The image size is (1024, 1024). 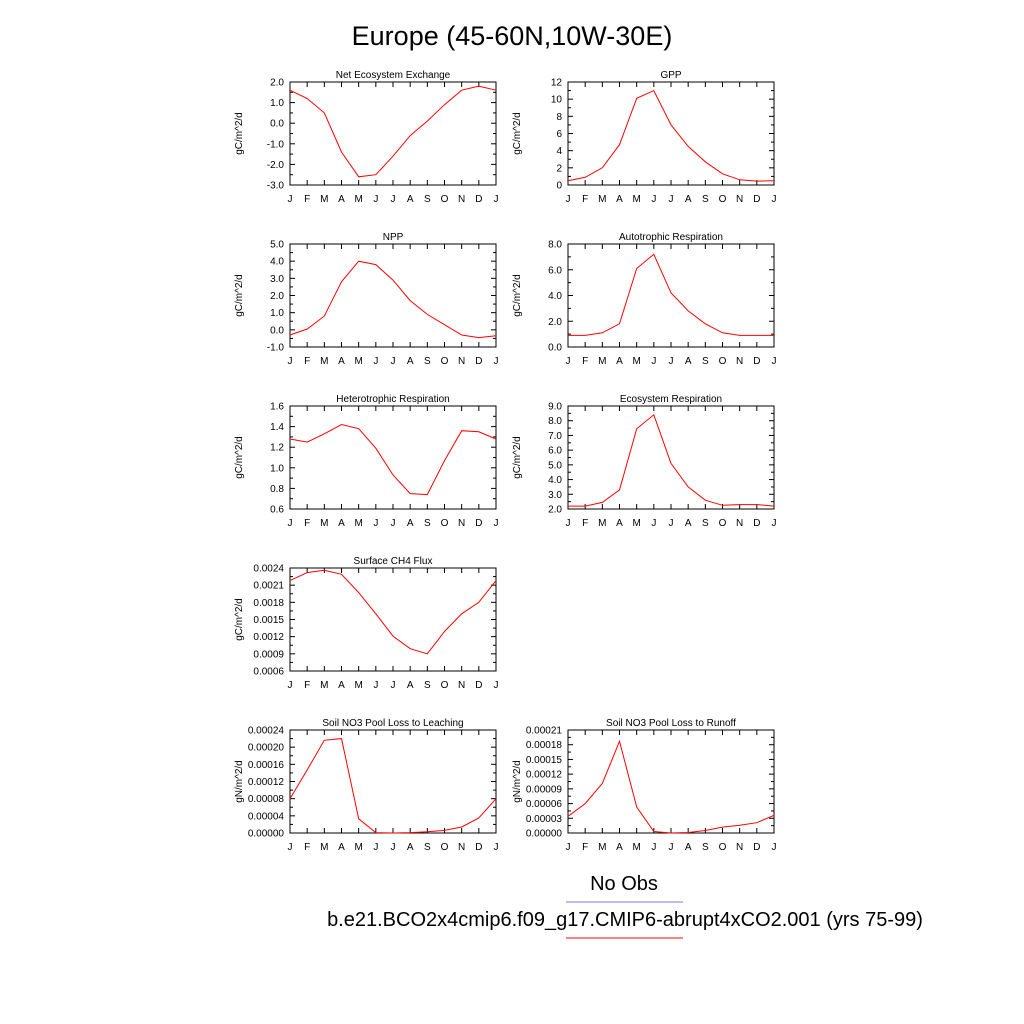 I want to click on y-tick-label: 0.6, so click(x=277, y=510).